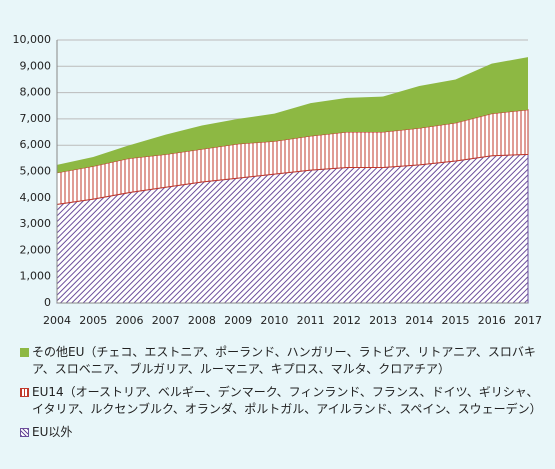 The image size is (555, 469). Describe the element at coordinates (347, 320) in the screenshot. I see `x-tick-label: 2012` at that location.